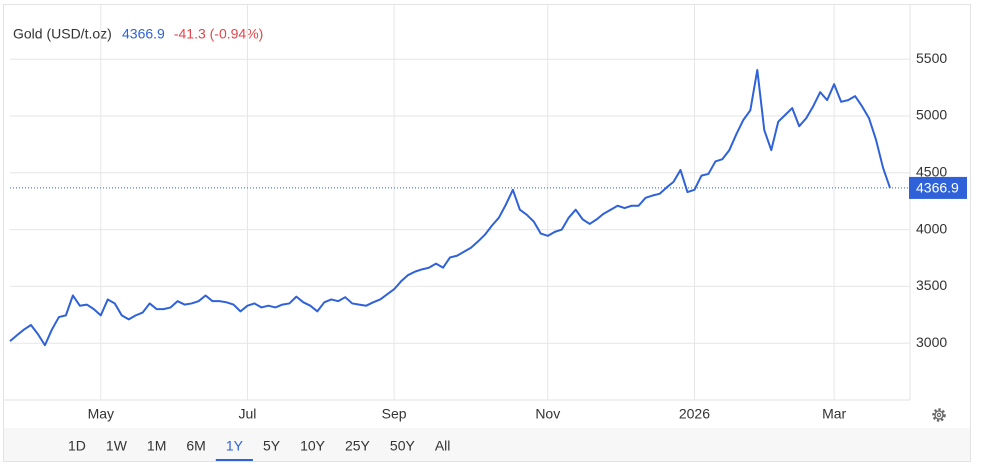 This screenshot has height=474, width=985. What do you see at coordinates (272, 446) in the screenshot?
I see `range-button: 5Y` at bounding box center [272, 446].